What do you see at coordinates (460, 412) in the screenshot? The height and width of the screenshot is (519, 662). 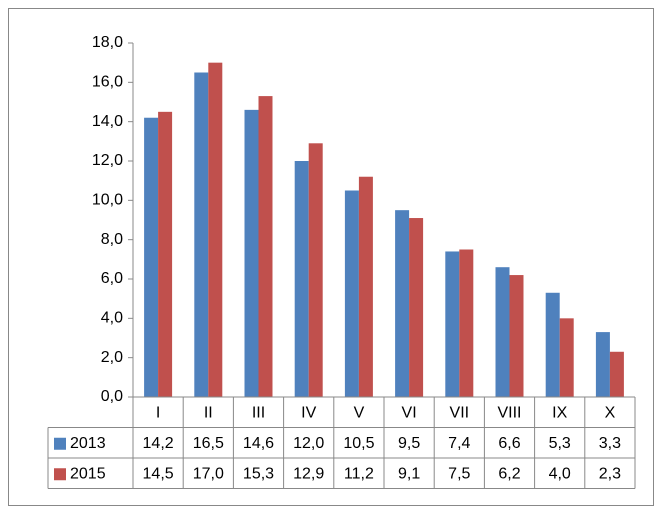 I see `x-tick-label: VII` at bounding box center [460, 412].